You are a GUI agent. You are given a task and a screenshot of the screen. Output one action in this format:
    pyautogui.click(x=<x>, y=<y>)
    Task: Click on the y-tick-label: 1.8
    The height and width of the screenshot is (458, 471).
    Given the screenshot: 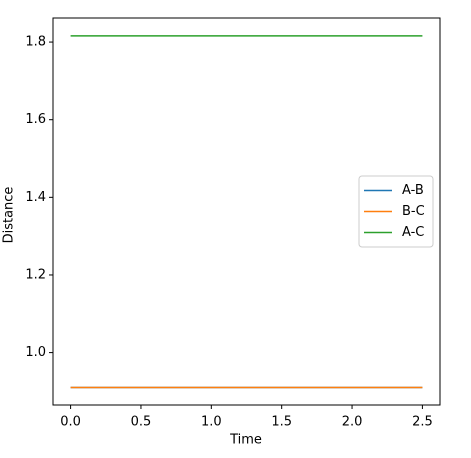 What is the action you would take?
    pyautogui.click(x=35, y=42)
    